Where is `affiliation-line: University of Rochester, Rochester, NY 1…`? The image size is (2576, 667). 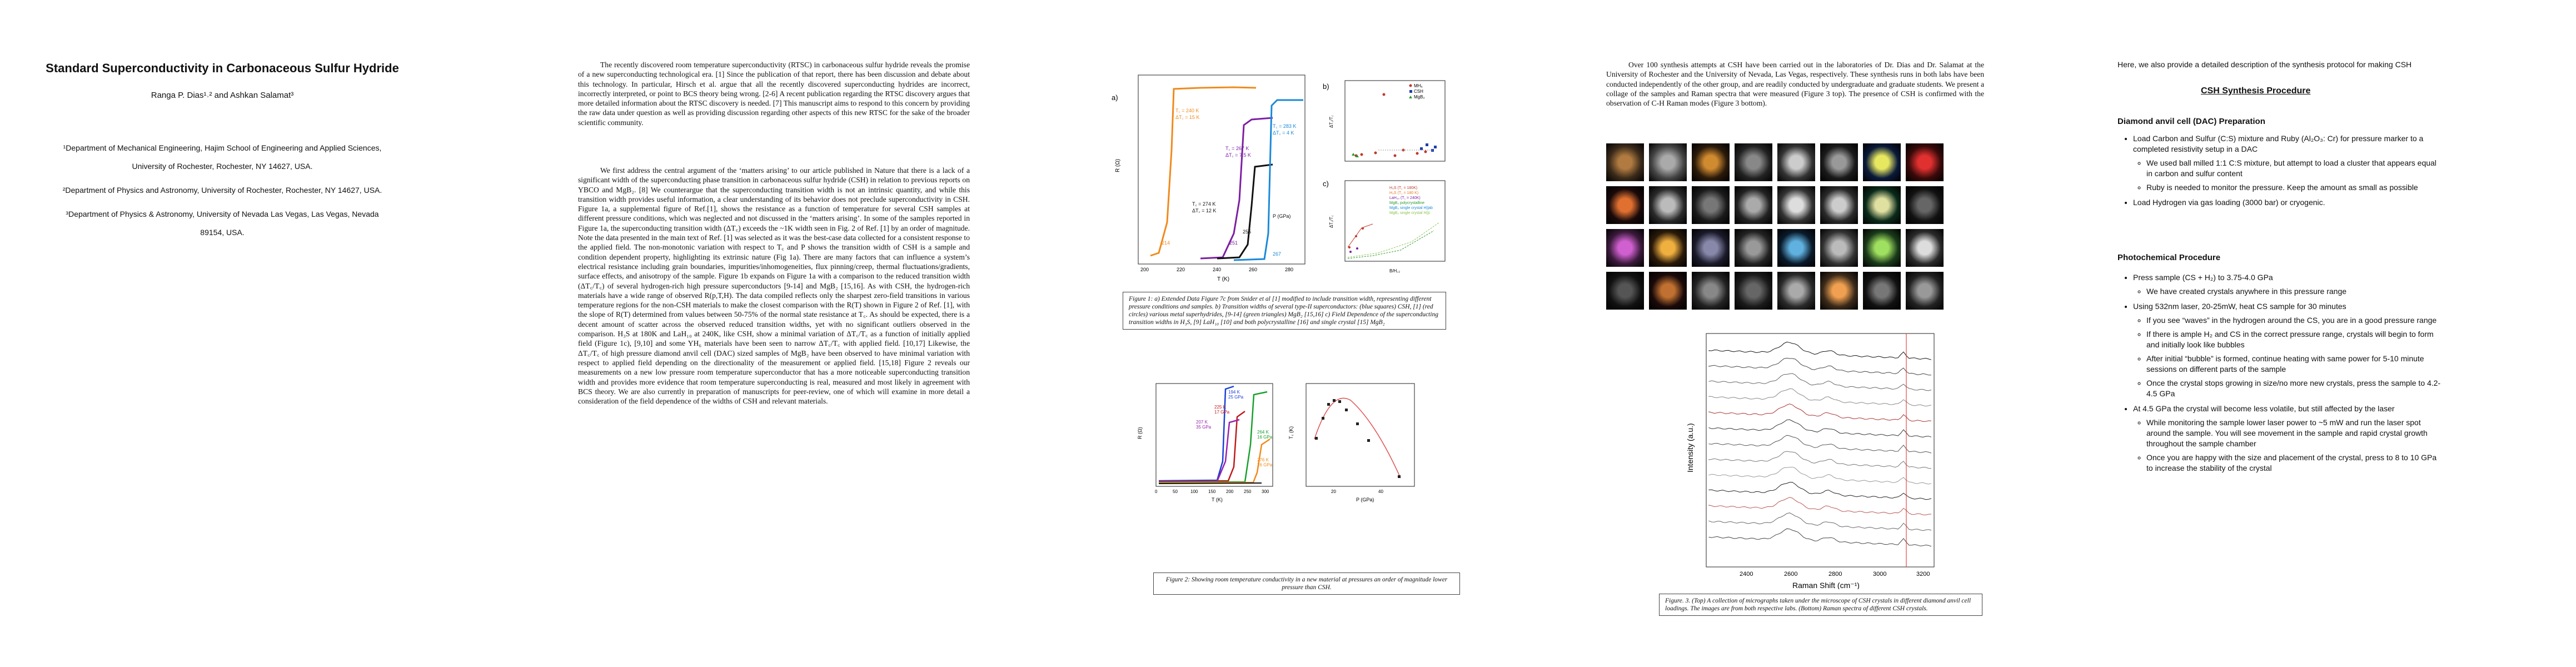 affiliation-line: University of Rochester, Rochester, NY 1… is located at coordinates (222, 166).